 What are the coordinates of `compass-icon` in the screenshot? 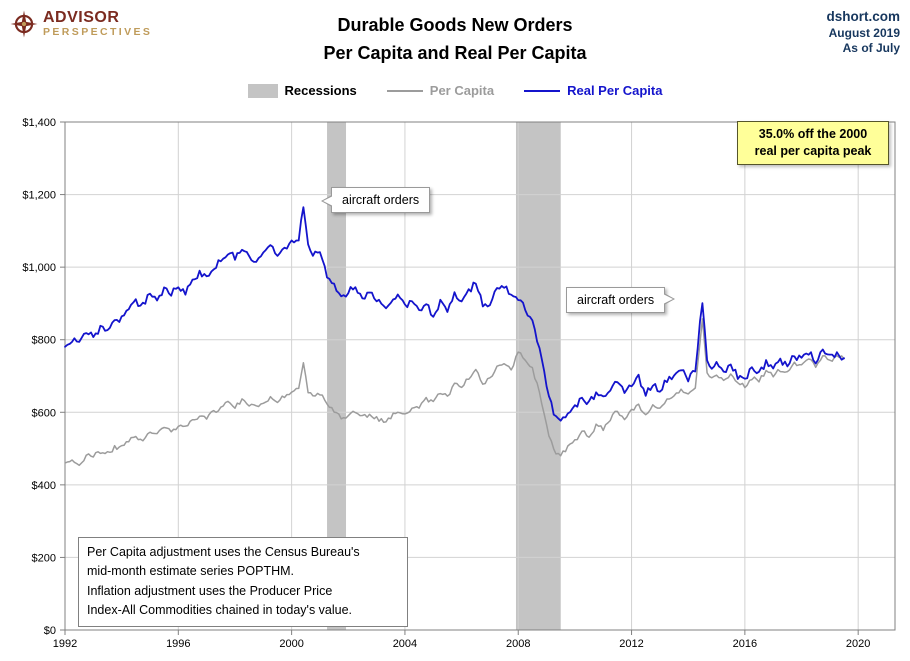 It's located at (24, 24).